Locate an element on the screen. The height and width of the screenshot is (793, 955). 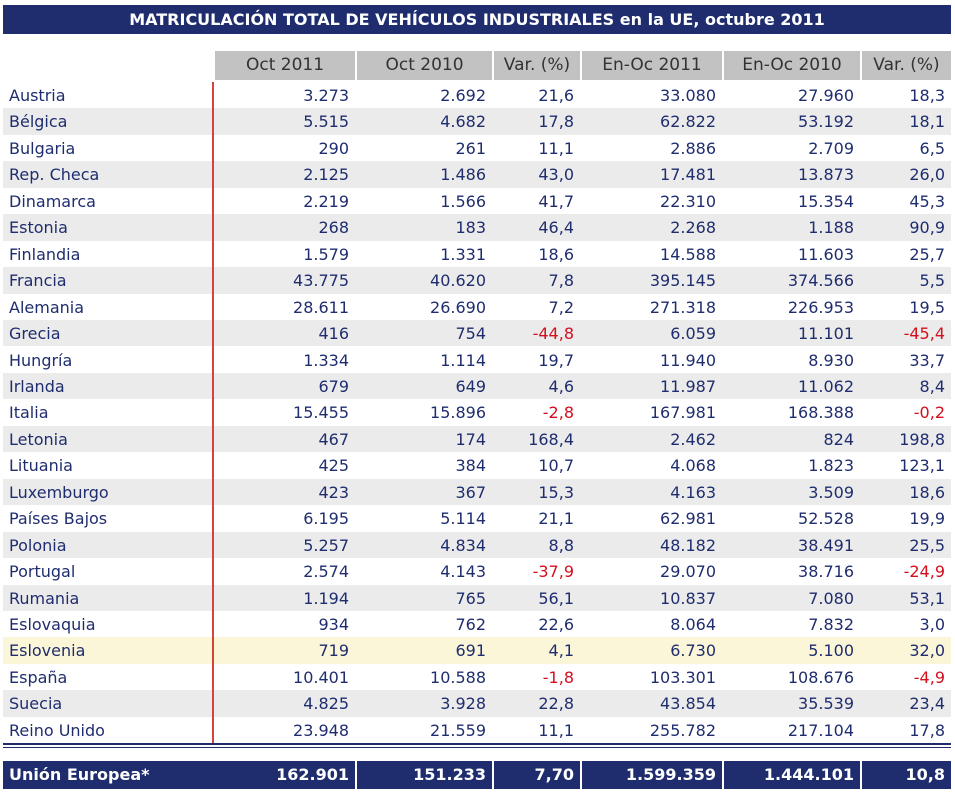
total-value: 10,8 is located at coordinates (925, 774).